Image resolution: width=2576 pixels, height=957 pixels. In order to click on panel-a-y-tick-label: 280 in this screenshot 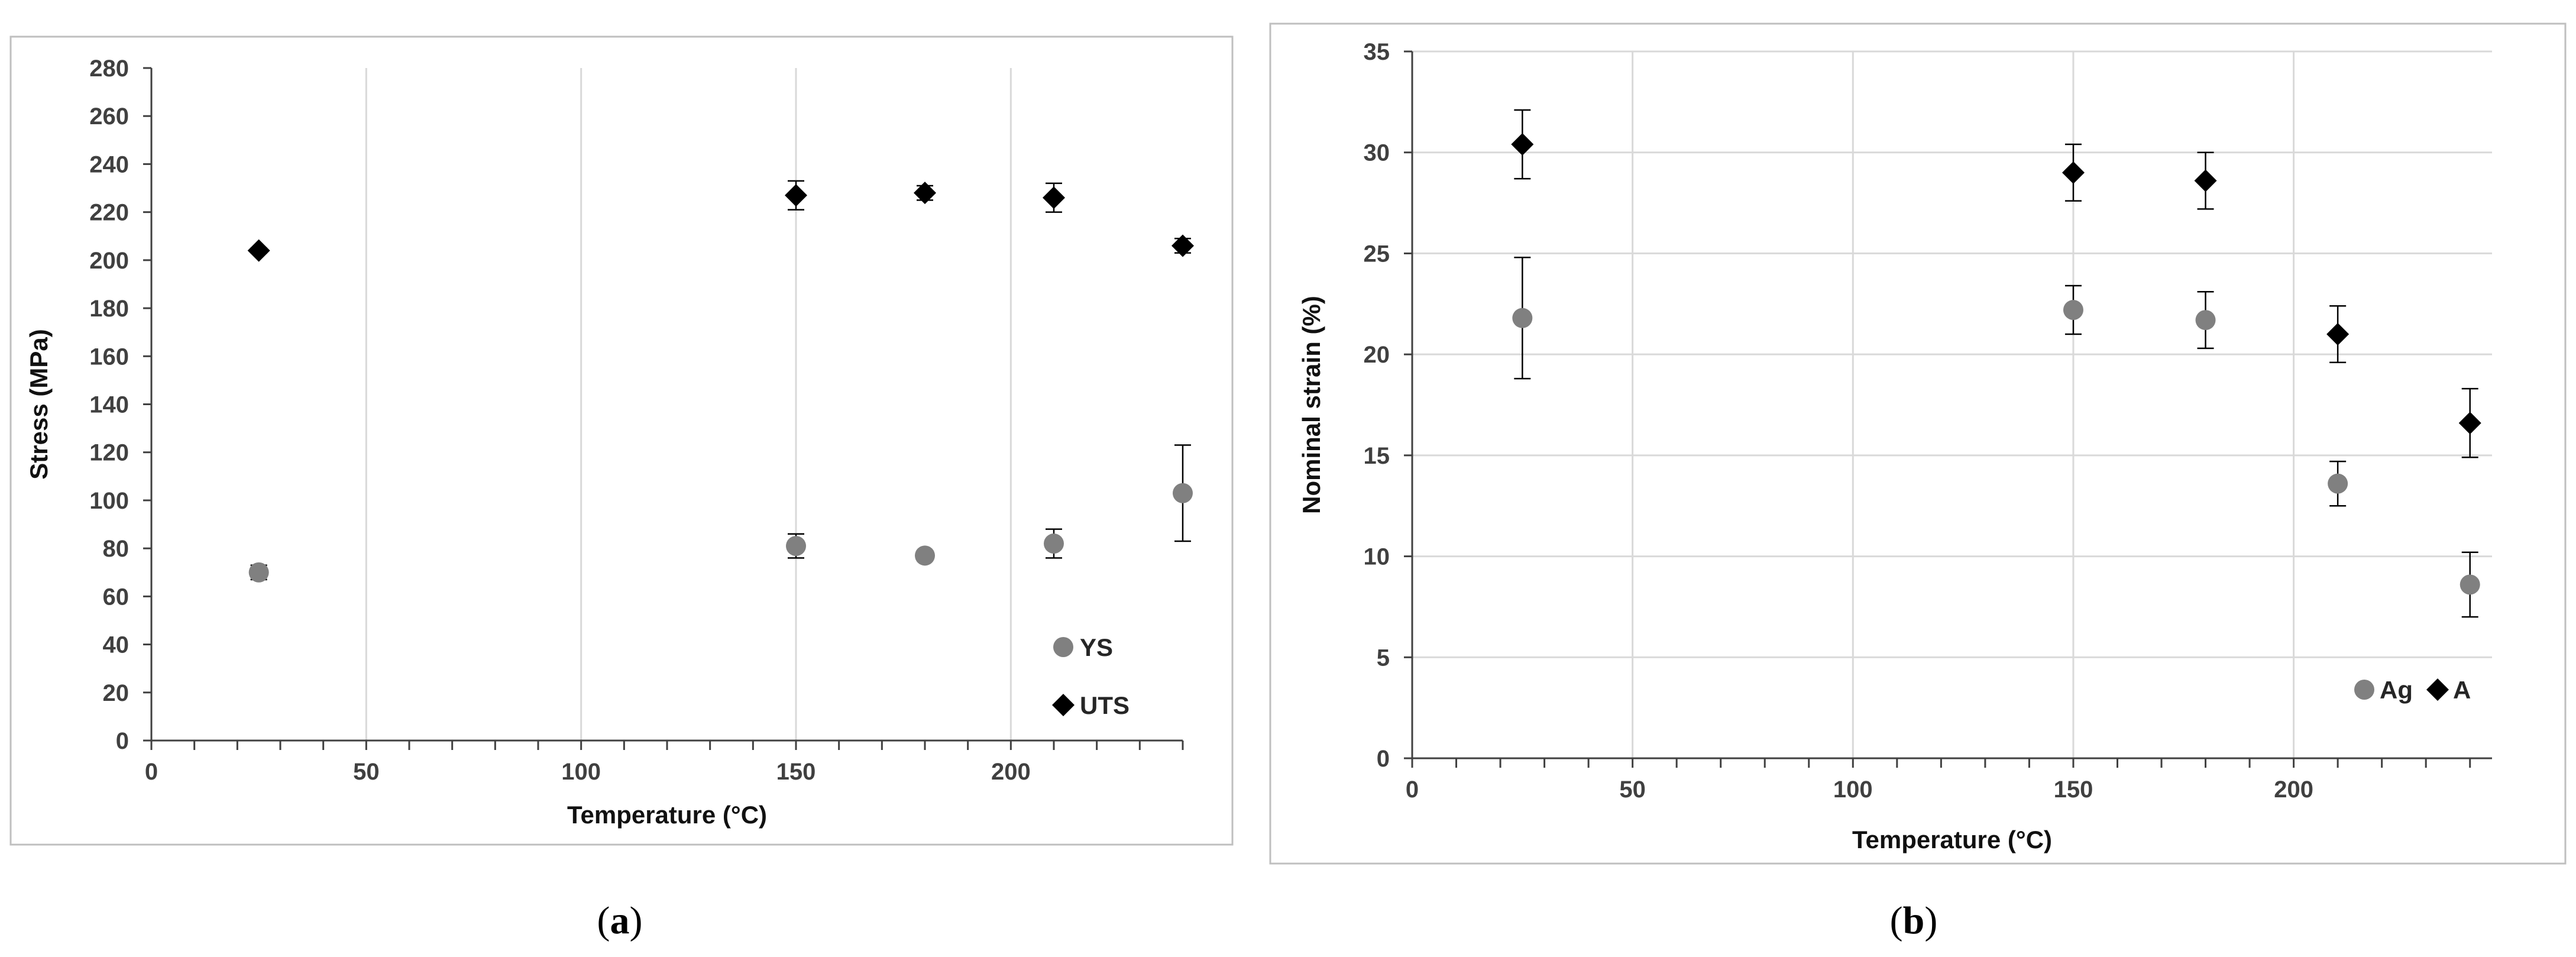, I will do `click(109, 69)`.